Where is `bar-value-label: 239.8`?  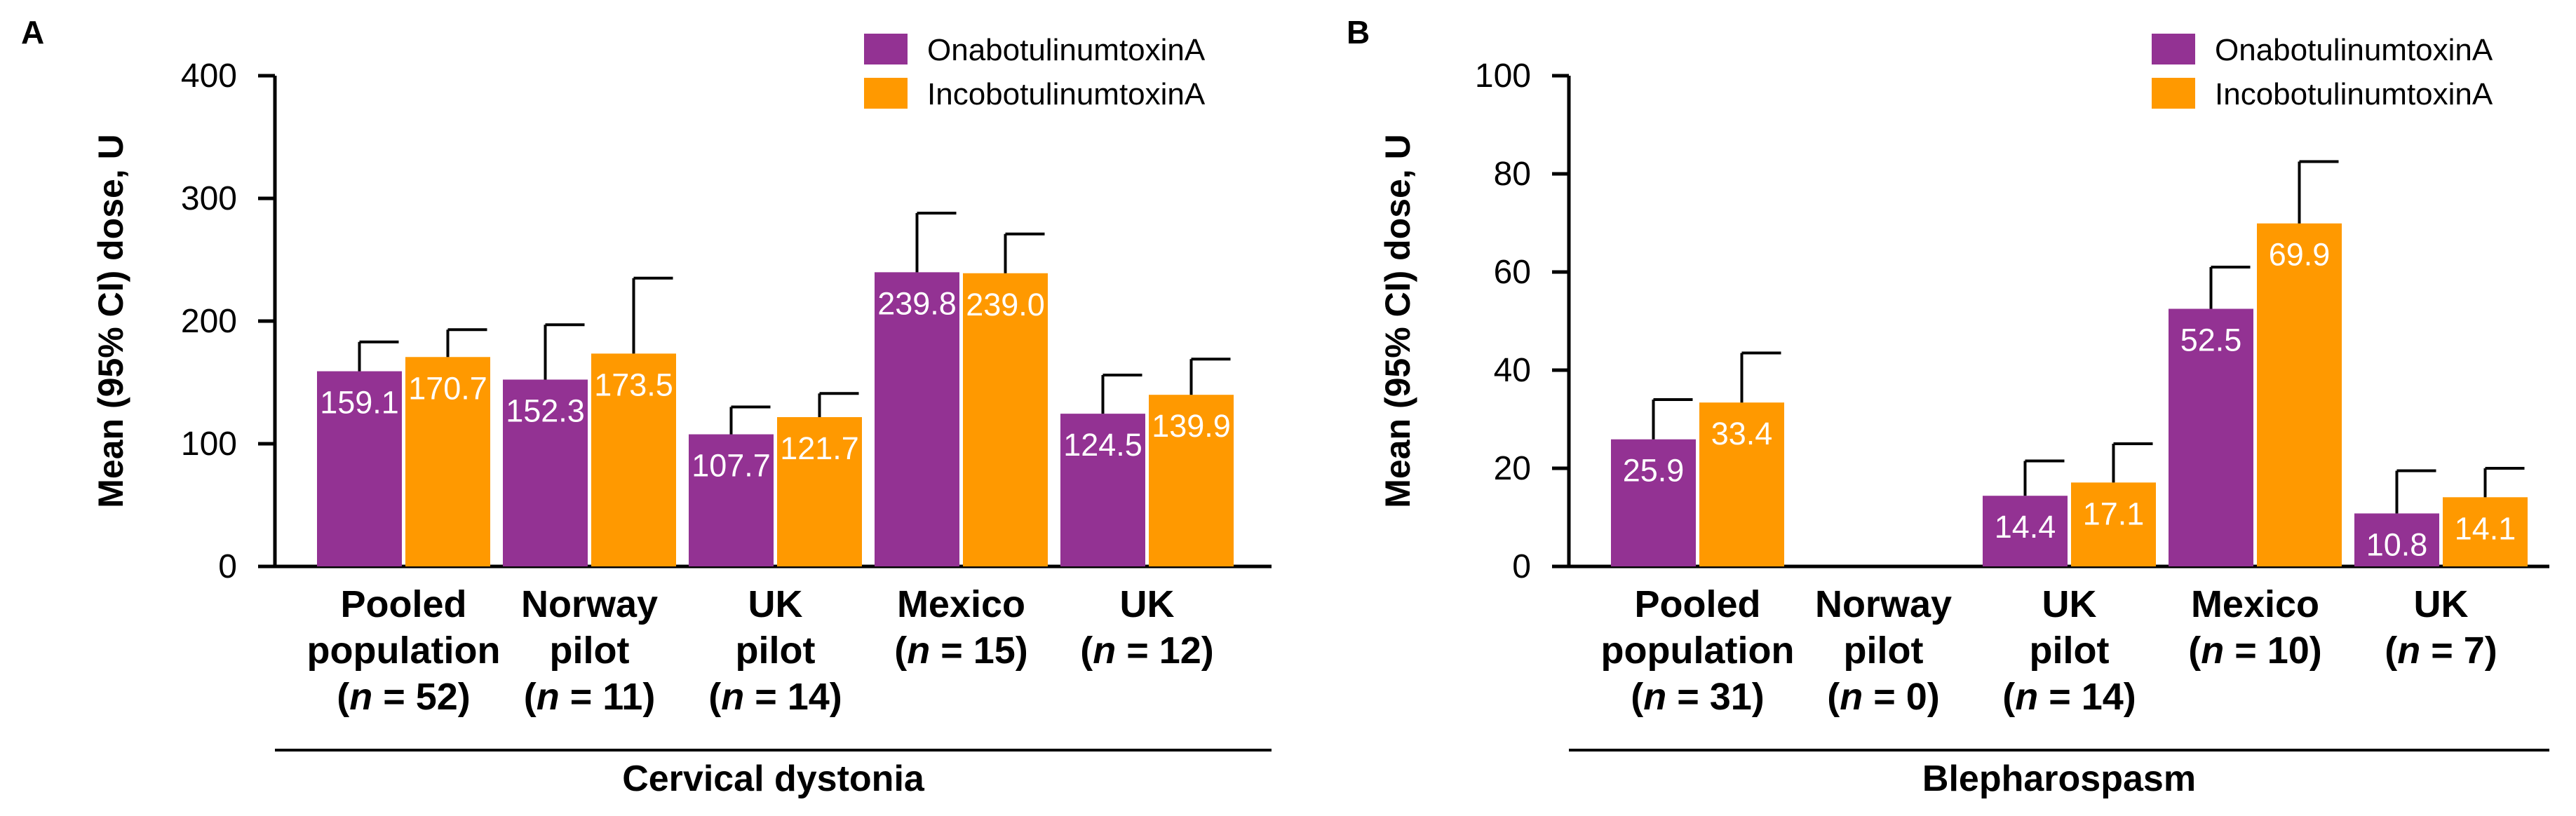 bar-value-label: 239.8 is located at coordinates (917, 303).